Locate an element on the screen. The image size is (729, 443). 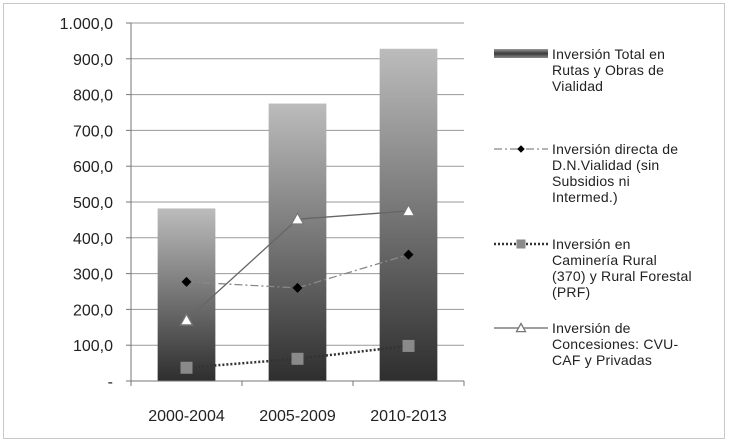
legend-label: (370) y Rural Forestal is located at coordinates (622, 276).